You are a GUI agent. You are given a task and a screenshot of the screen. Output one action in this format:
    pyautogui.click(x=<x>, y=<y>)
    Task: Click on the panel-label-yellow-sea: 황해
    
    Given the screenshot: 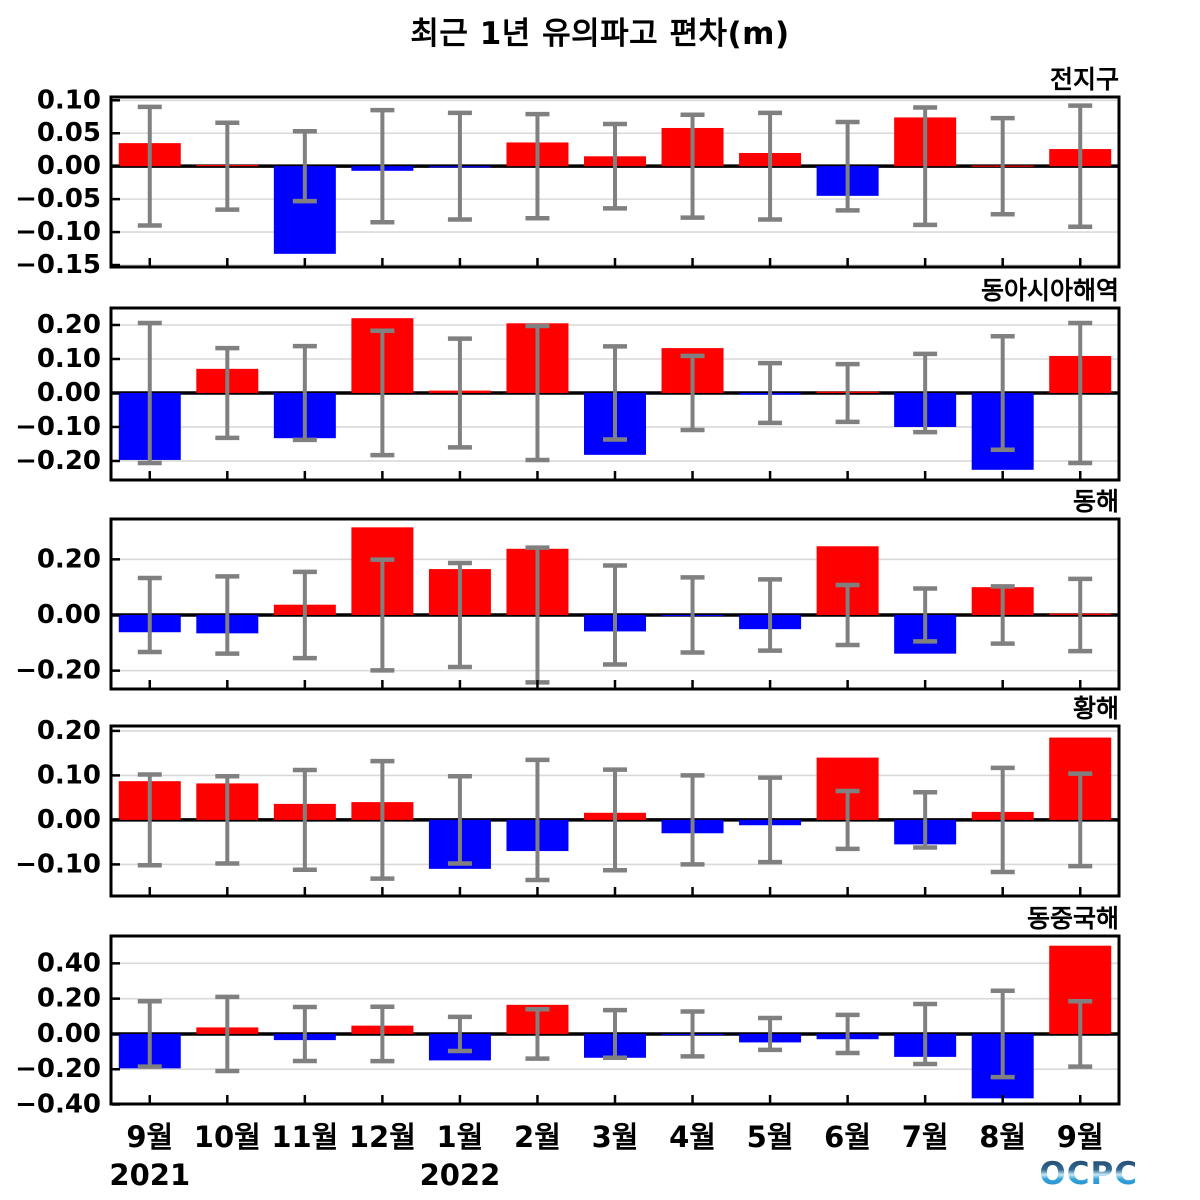 What is the action you would take?
    pyautogui.click(x=1096, y=708)
    